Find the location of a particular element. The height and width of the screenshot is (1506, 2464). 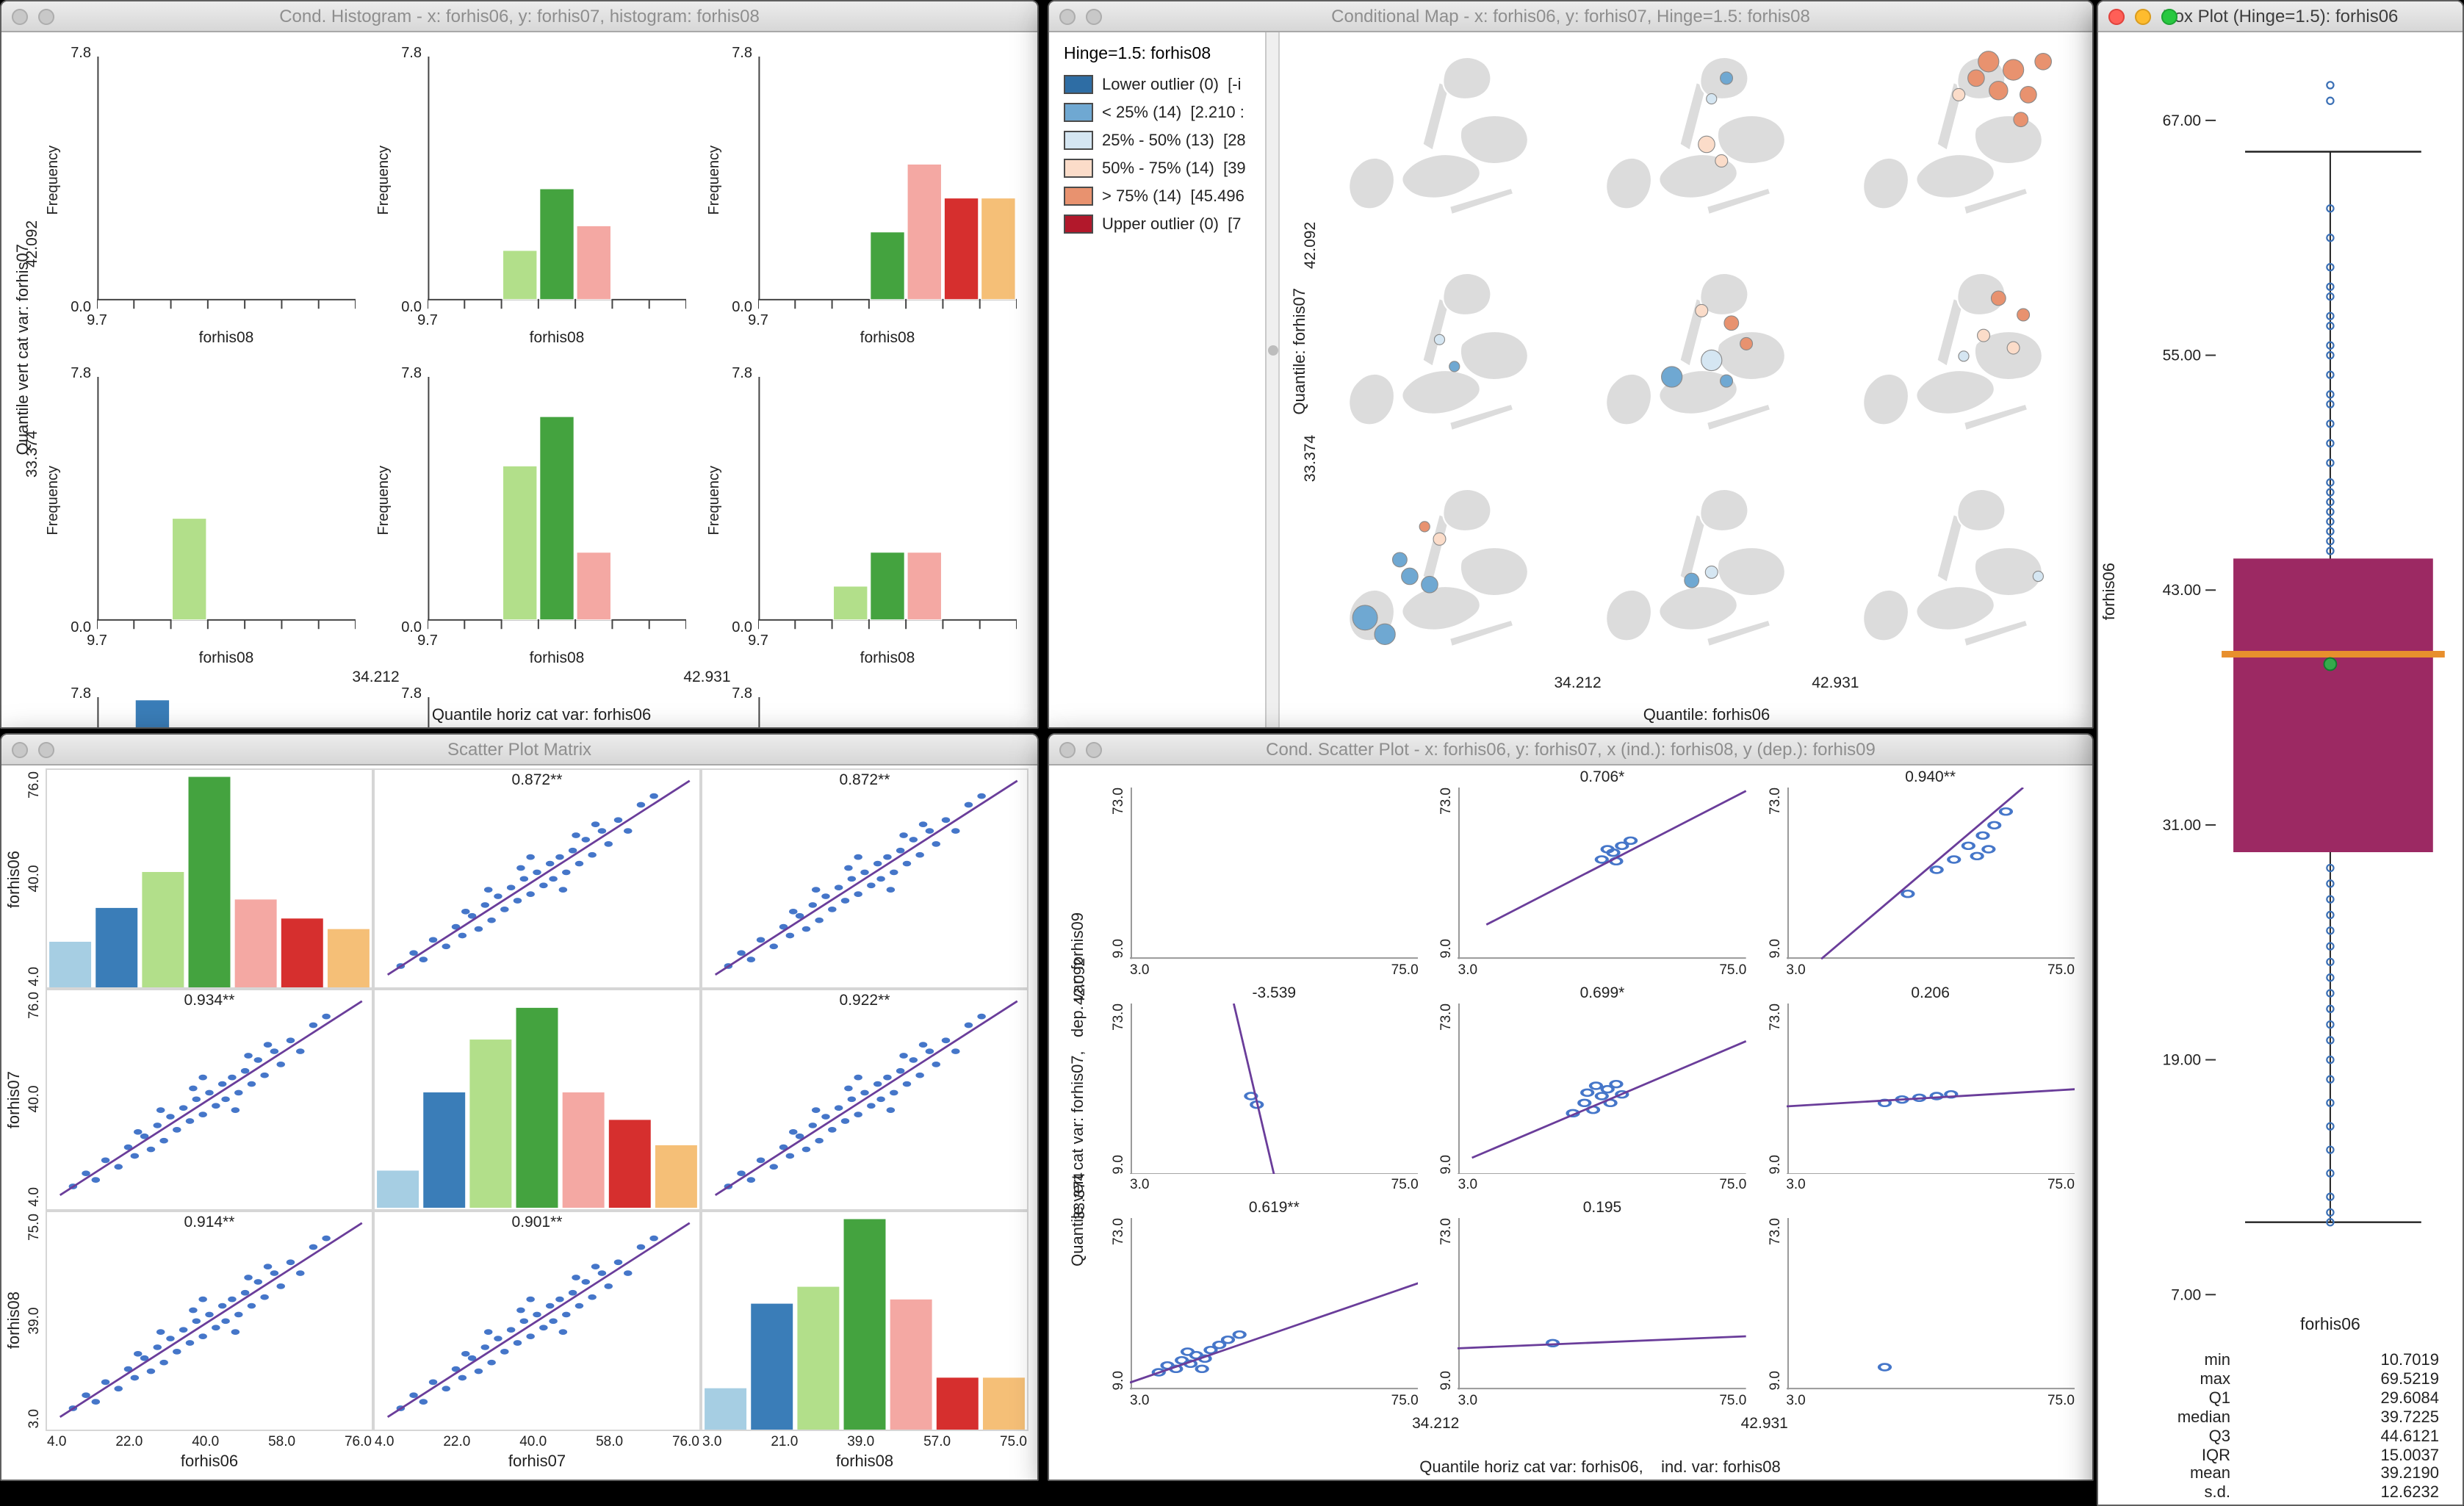

cond-scatter-cell: 73.0 9.0 0.940** 3.0 75.0 is located at coordinates (1928, 873).